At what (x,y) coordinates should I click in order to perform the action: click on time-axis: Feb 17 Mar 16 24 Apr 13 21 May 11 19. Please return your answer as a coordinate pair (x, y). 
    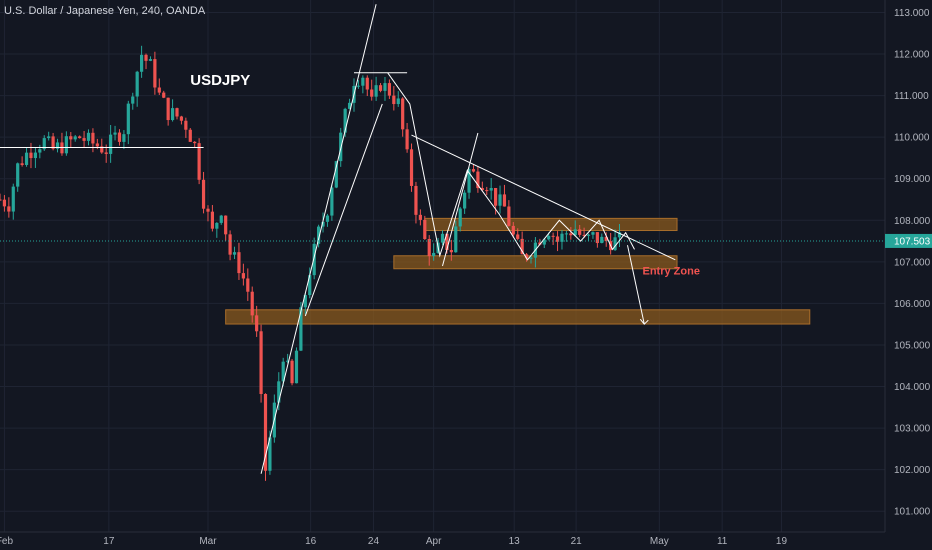
    Looking at the image, I should click on (442, 539).